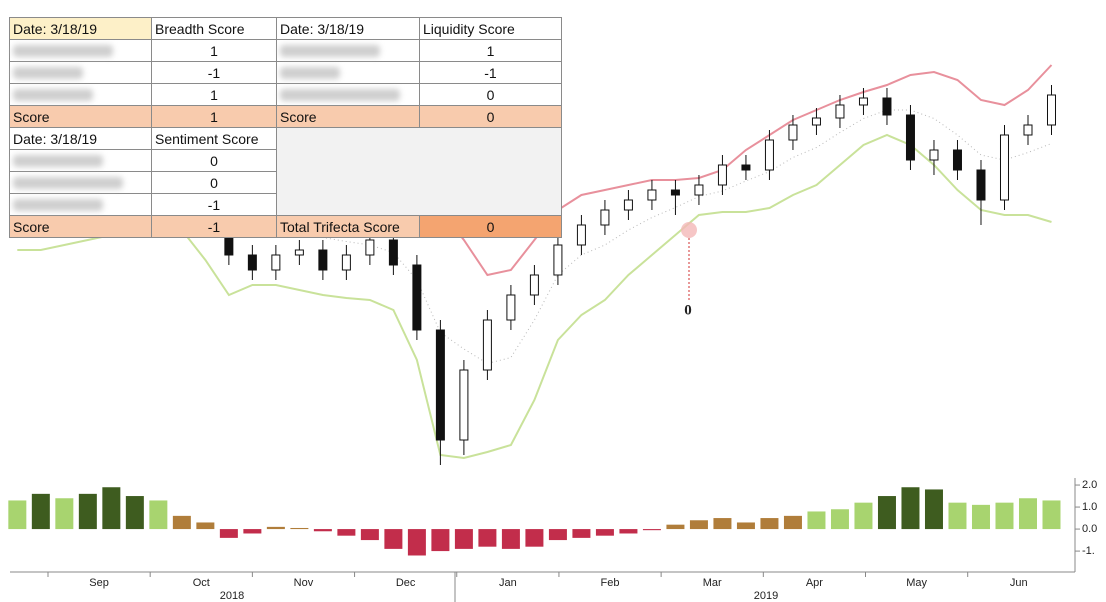 Image resolution: width=1106 pixels, height=602 pixels. Describe the element at coordinates (508, 583) in the screenshot. I see `x-tick-label: Jan` at that location.